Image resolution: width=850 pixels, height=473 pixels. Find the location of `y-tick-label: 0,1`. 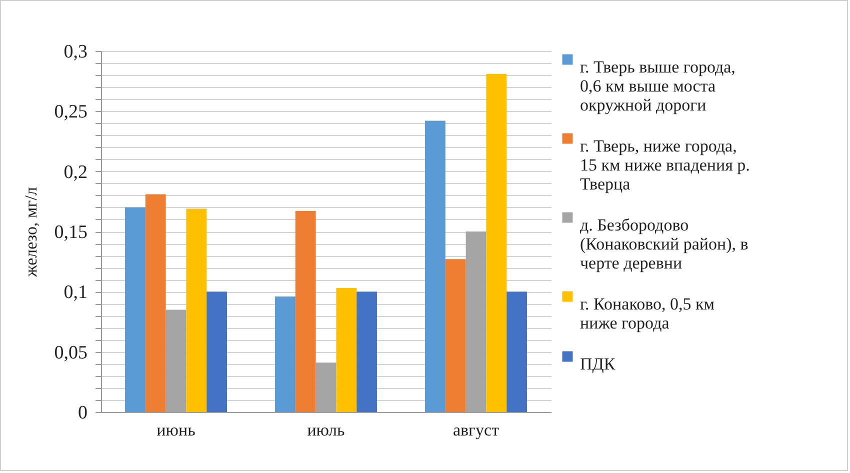

y-tick-label: 0,1 is located at coordinates (76, 293).